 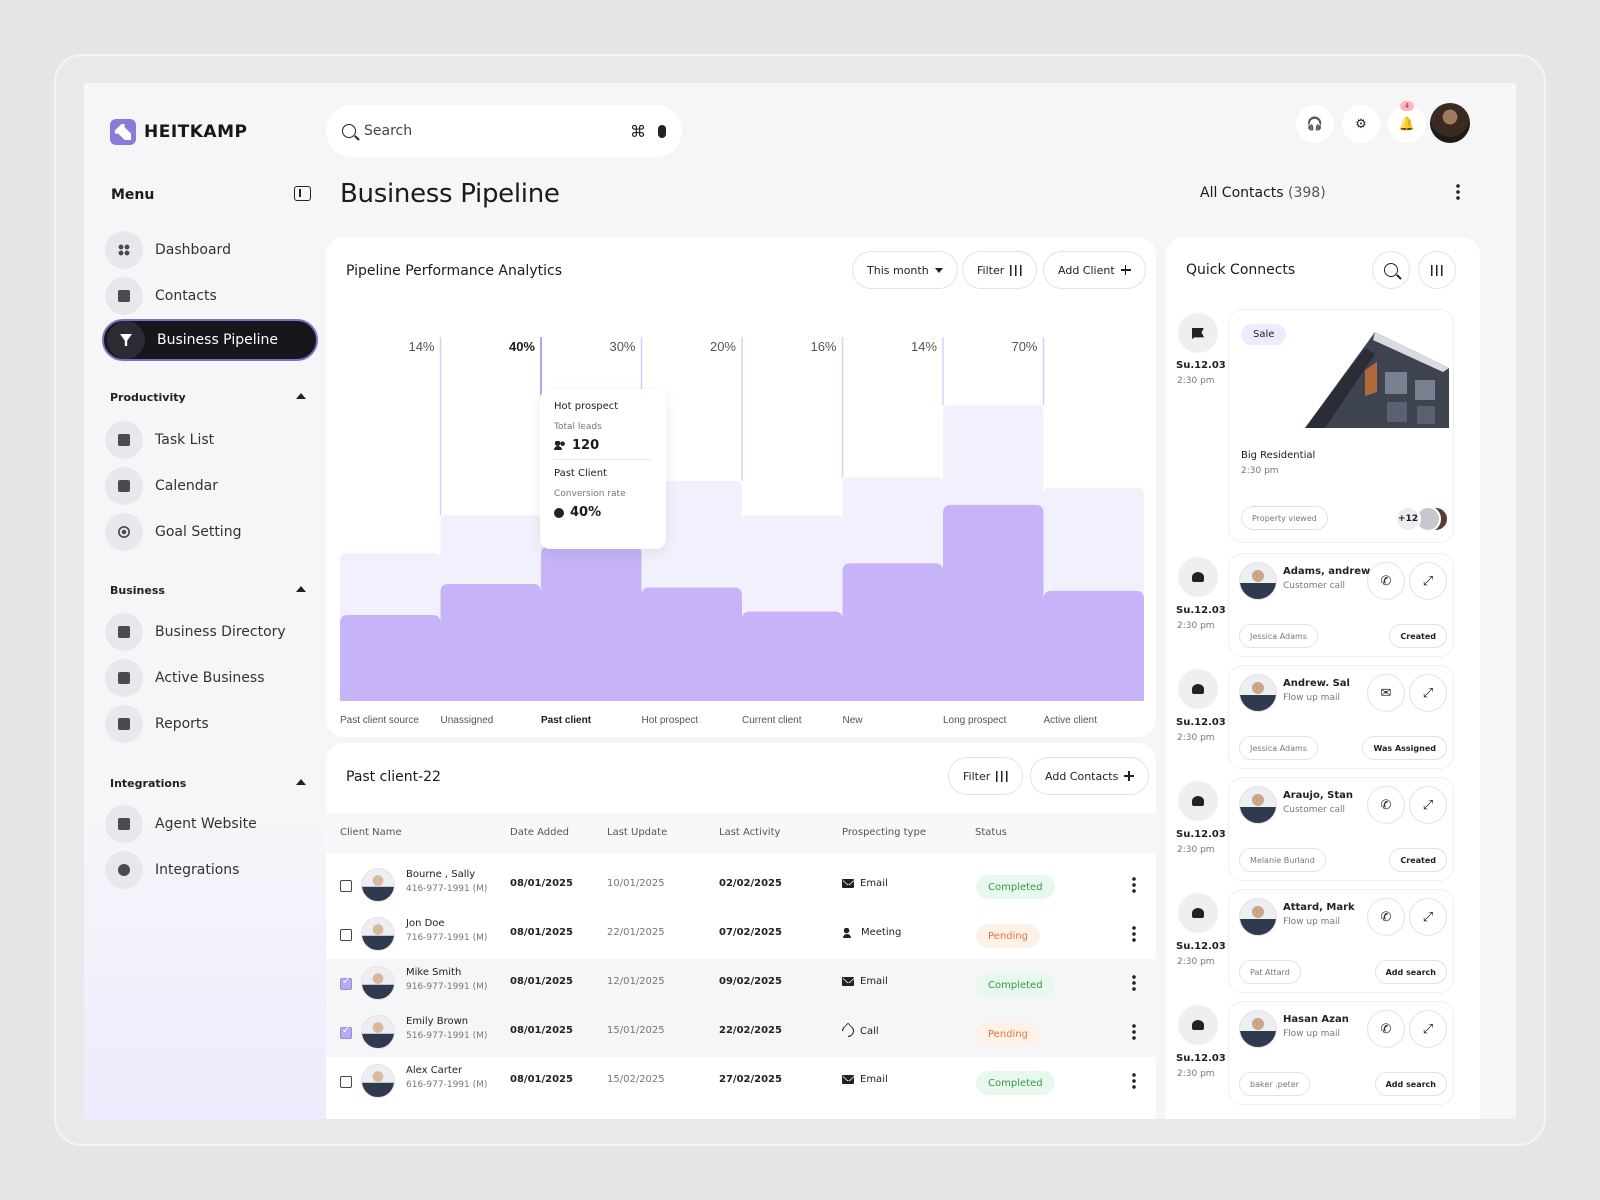 What do you see at coordinates (1391, 270) in the screenshot?
I see `qc-search-button` at bounding box center [1391, 270].